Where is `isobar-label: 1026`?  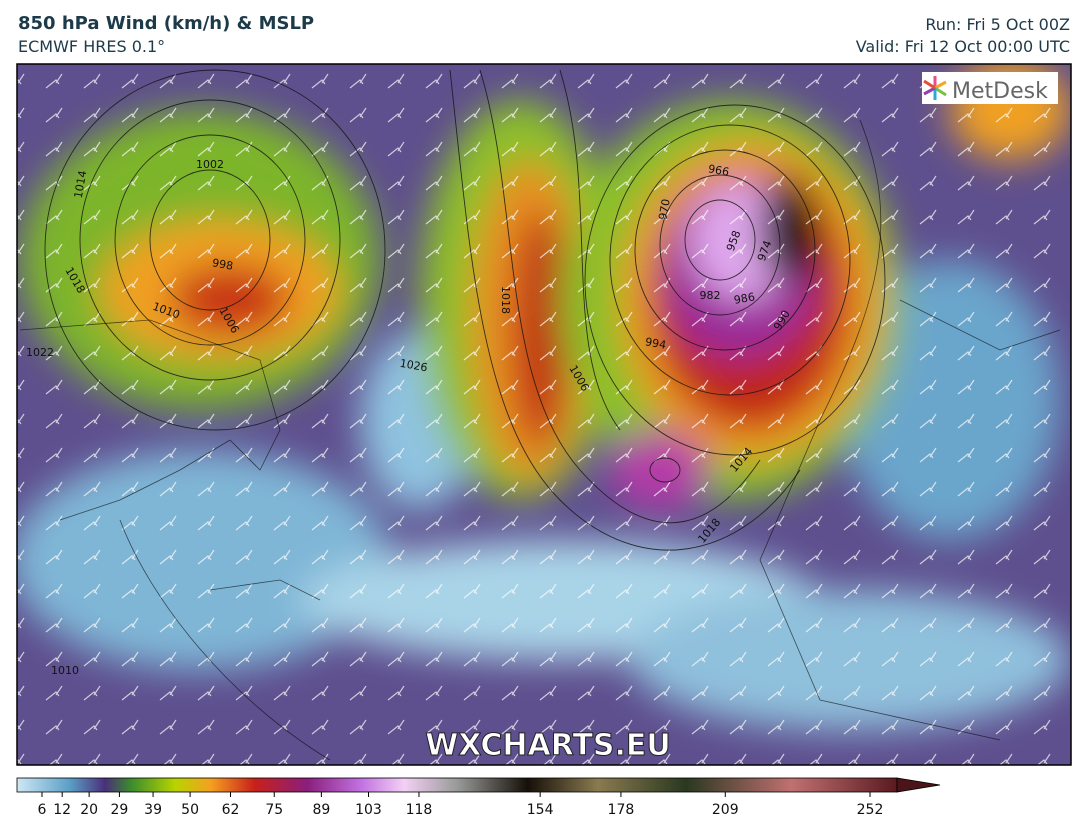 isobar-label: 1026 is located at coordinates (414, 366).